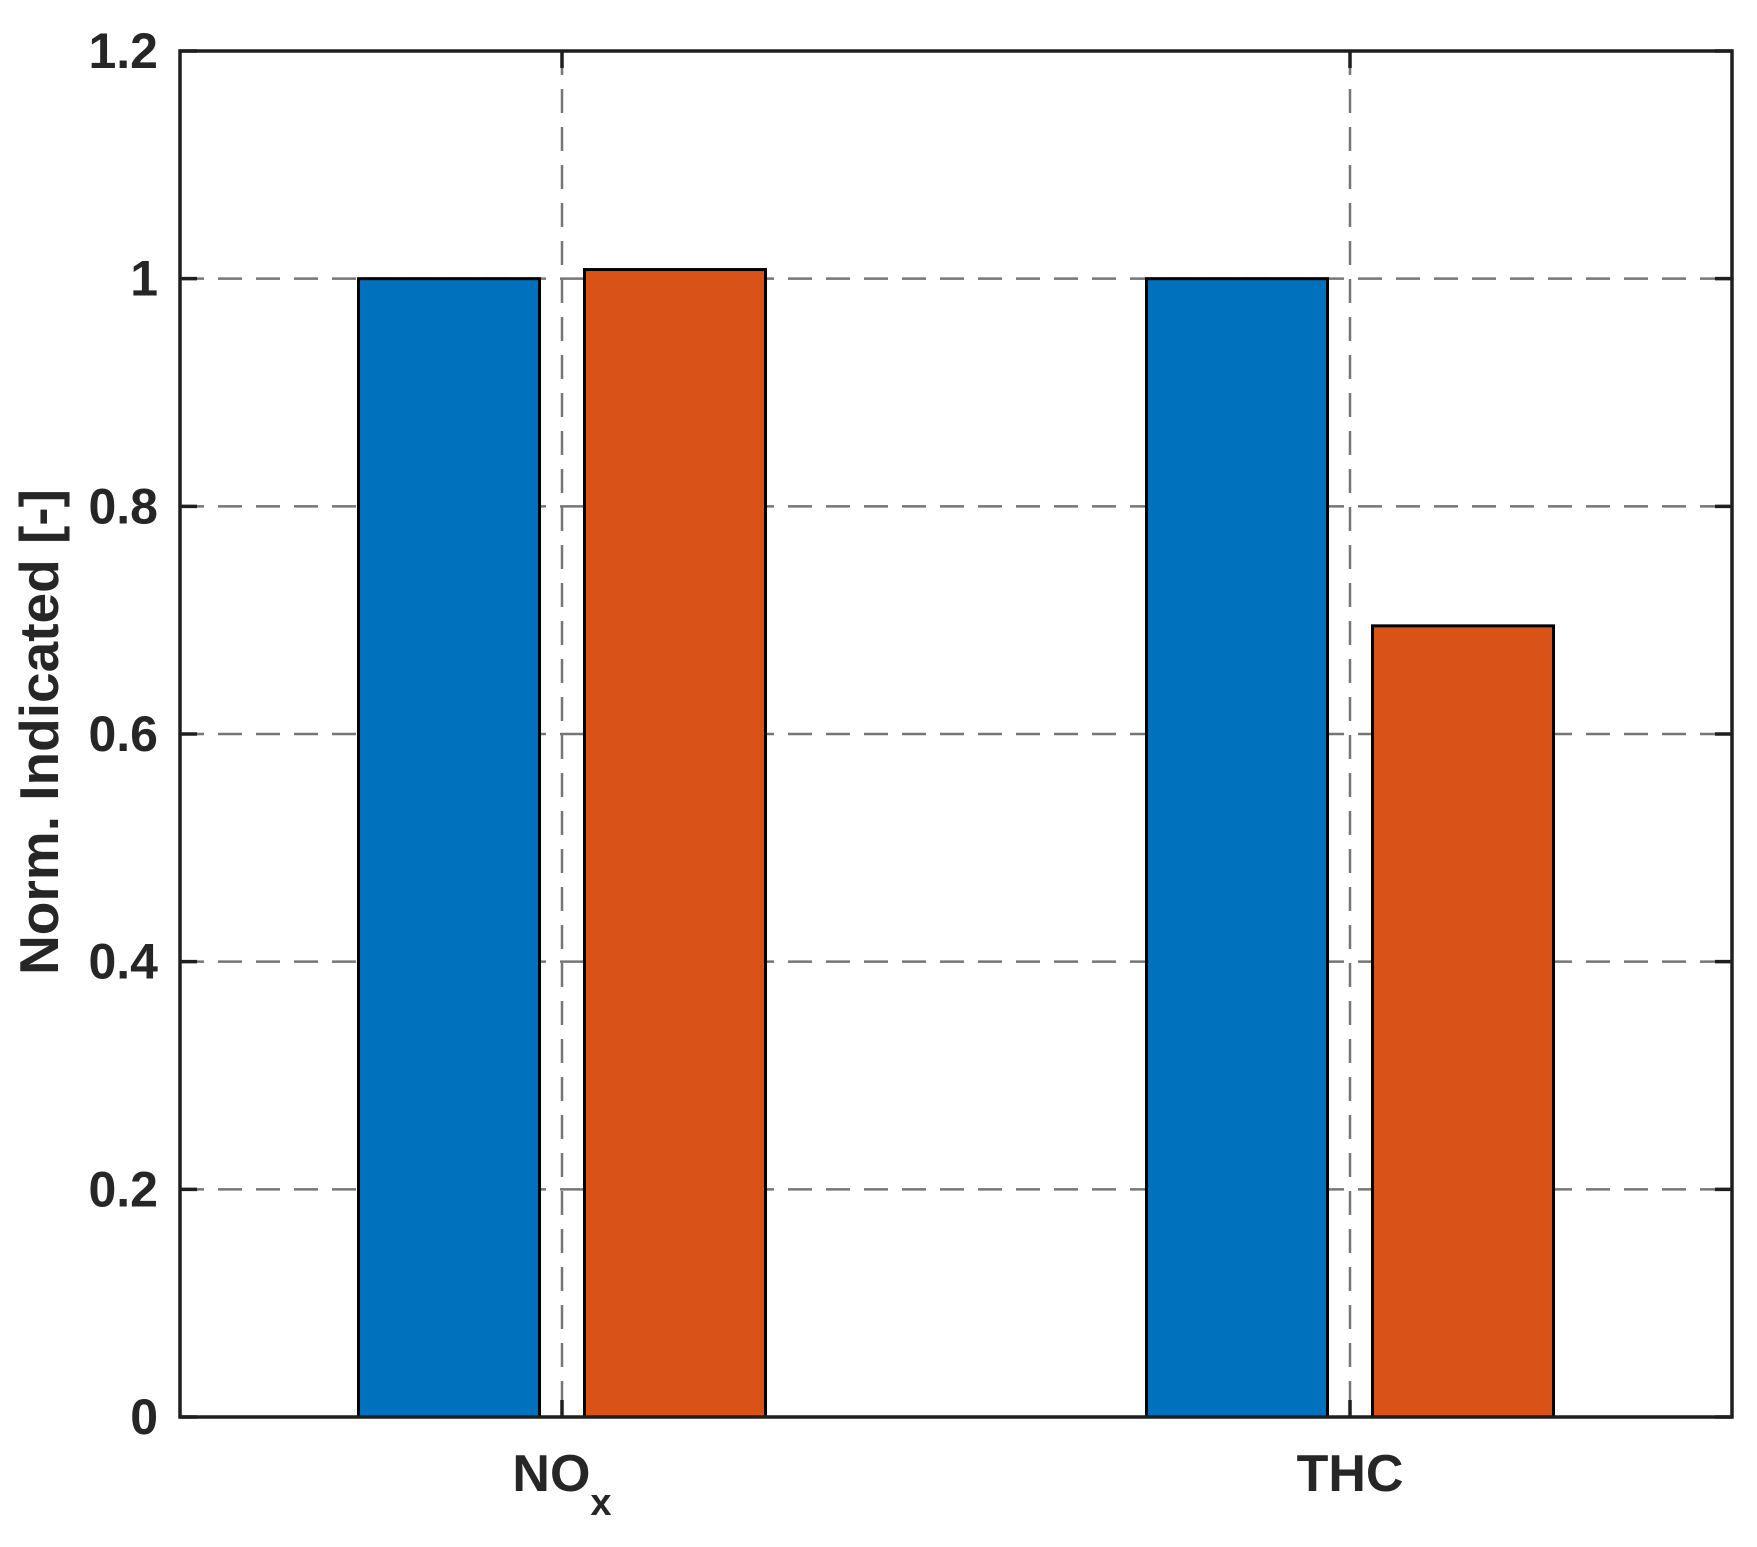 The image size is (1757, 1547). Describe the element at coordinates (144, 279) in the screenshot. I see `y-tick-label: 1` at that location.